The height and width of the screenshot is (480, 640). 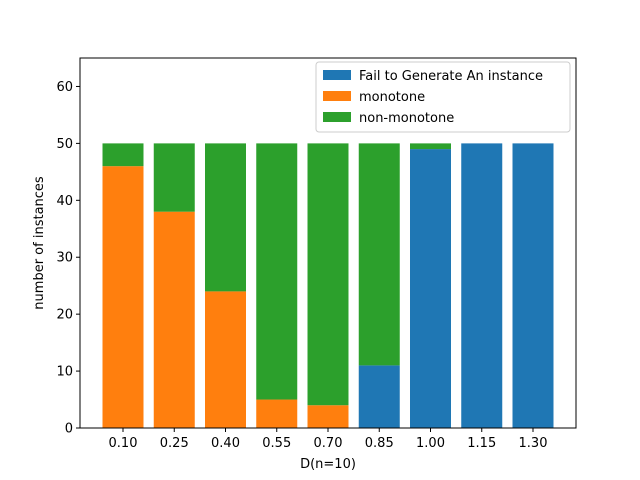 What do you see at coordinates (225, 359) in the screenshot?
I see `bar-monotone-0.40` at bounding box center [225, 359].